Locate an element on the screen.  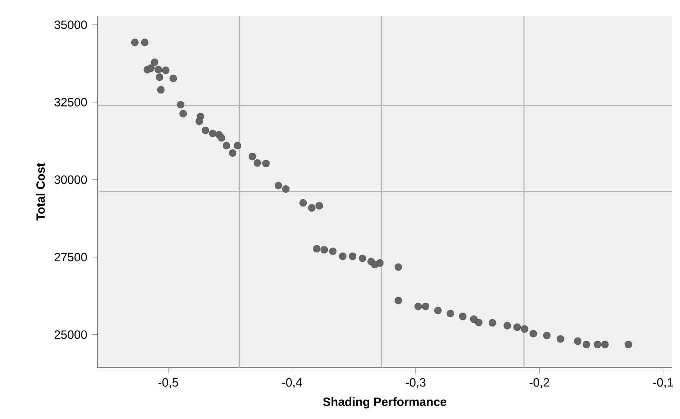
x-axis-title: Shading Performance is located at coordinates (385, 403).